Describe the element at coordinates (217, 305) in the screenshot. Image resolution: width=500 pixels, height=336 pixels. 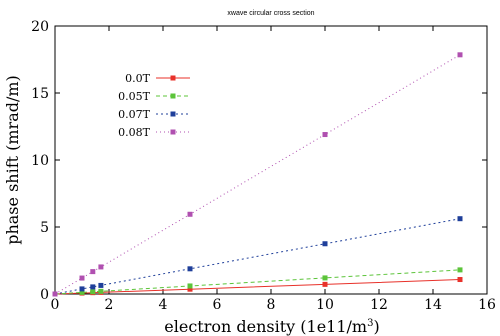
I see `x-tick-label: 6` at that location.